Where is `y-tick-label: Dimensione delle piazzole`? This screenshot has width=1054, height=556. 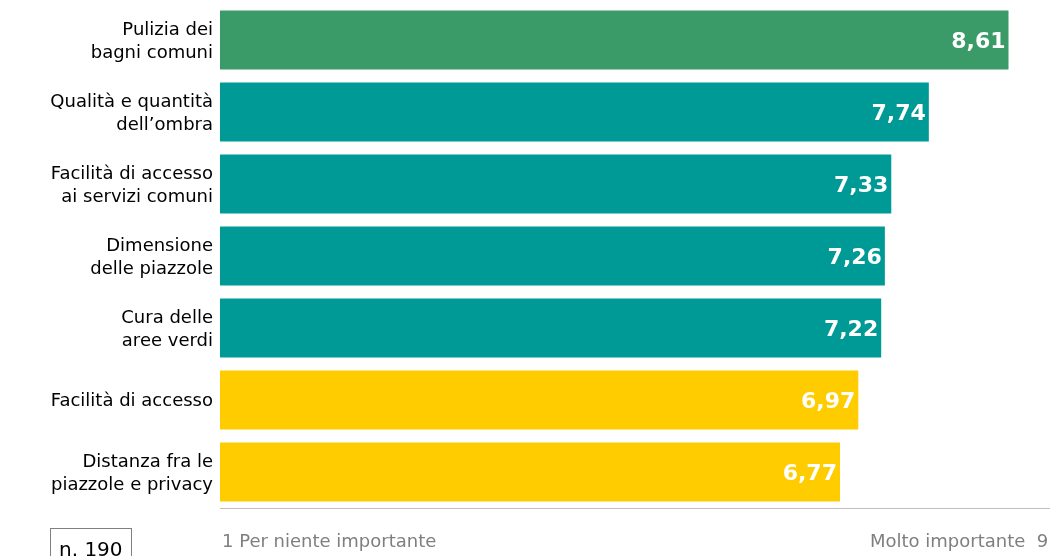
y-tick-label: Dimensione delle piazzole is located at coordinates (151, 255).